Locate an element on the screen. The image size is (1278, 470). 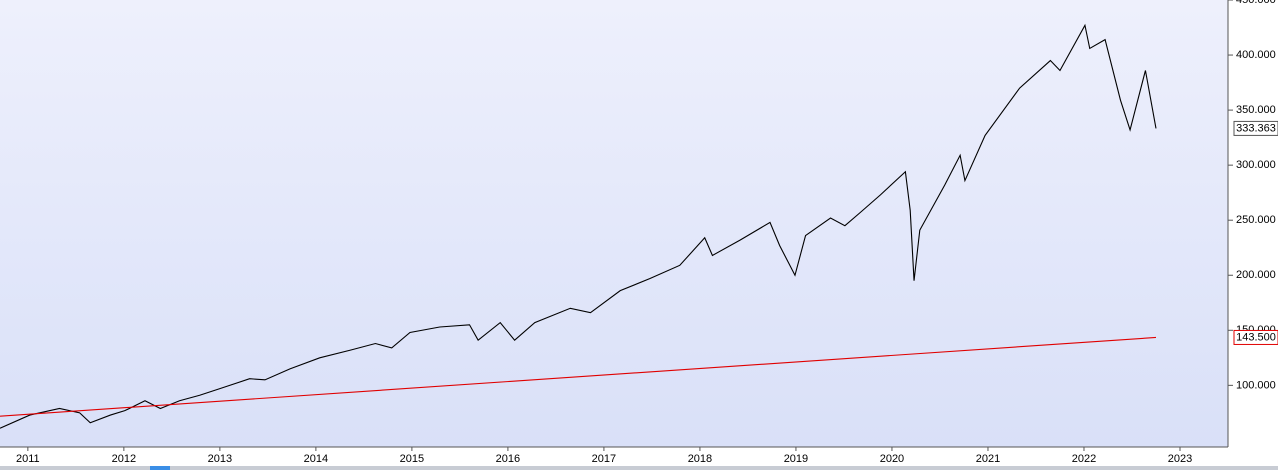
y-tick-label: 450.000 is located at coordinates (1256, 3).